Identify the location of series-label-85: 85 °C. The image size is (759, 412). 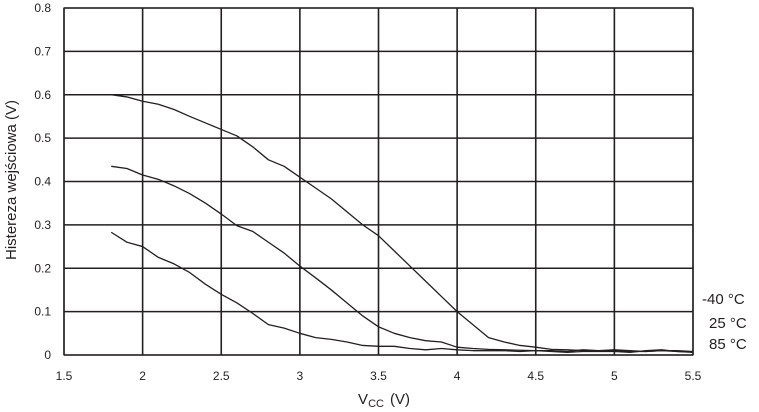
(728, 344).